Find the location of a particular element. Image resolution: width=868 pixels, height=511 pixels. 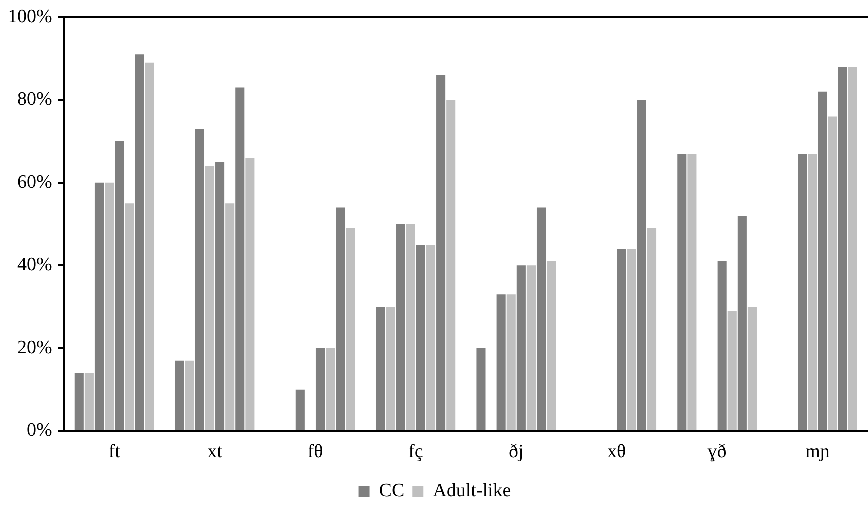

x-tick-label: xθ is located at coordinates (617, 452).